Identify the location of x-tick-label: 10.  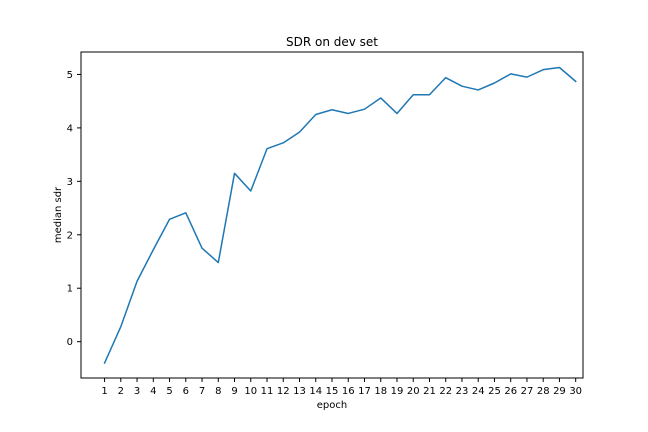
(250, 391).